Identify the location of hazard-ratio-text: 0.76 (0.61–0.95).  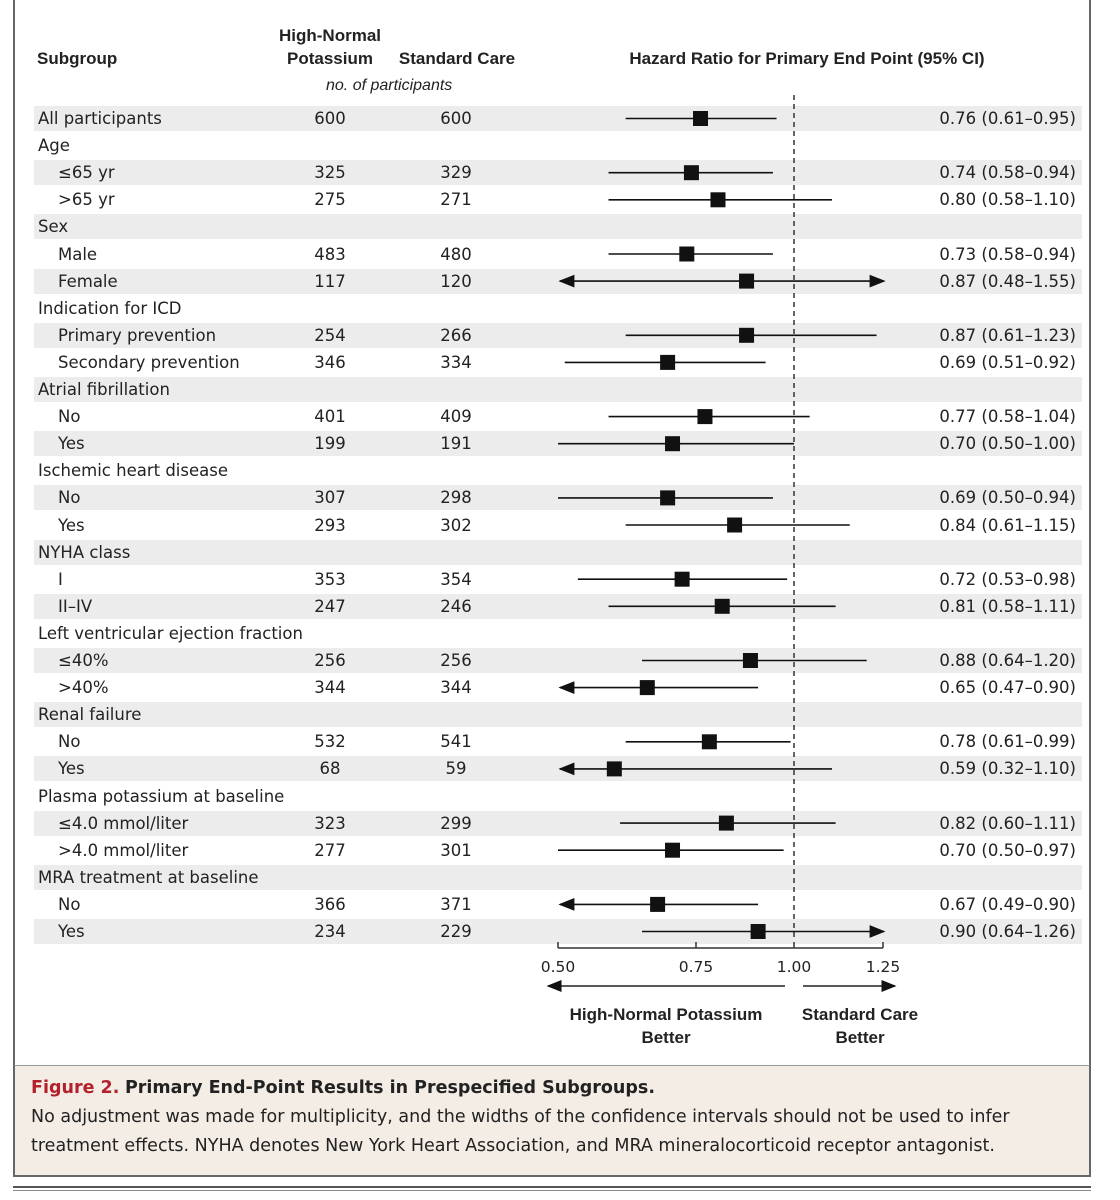
(1007, 118).